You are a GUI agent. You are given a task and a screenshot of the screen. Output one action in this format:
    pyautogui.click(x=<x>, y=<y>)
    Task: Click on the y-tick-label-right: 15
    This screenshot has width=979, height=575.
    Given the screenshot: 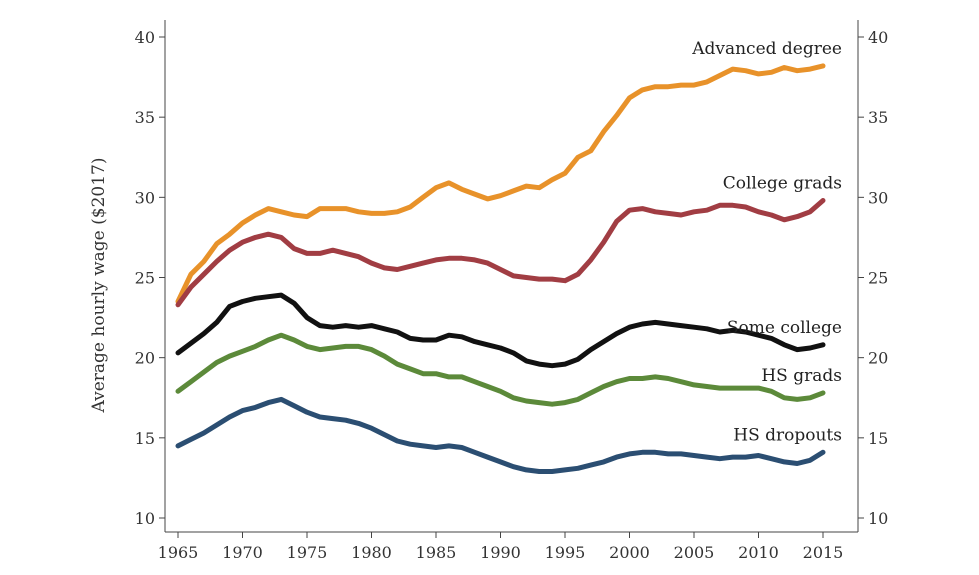 What is the action you would take?
    pyautogui.click(x=878, y=438)
    